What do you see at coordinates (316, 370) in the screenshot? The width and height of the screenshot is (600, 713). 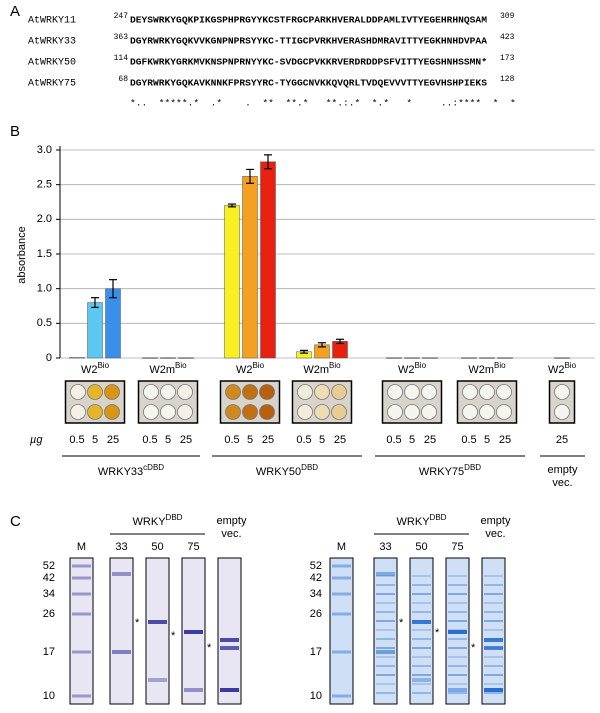 I see `group-label-text: W2m` at bounding box center [316, 370].